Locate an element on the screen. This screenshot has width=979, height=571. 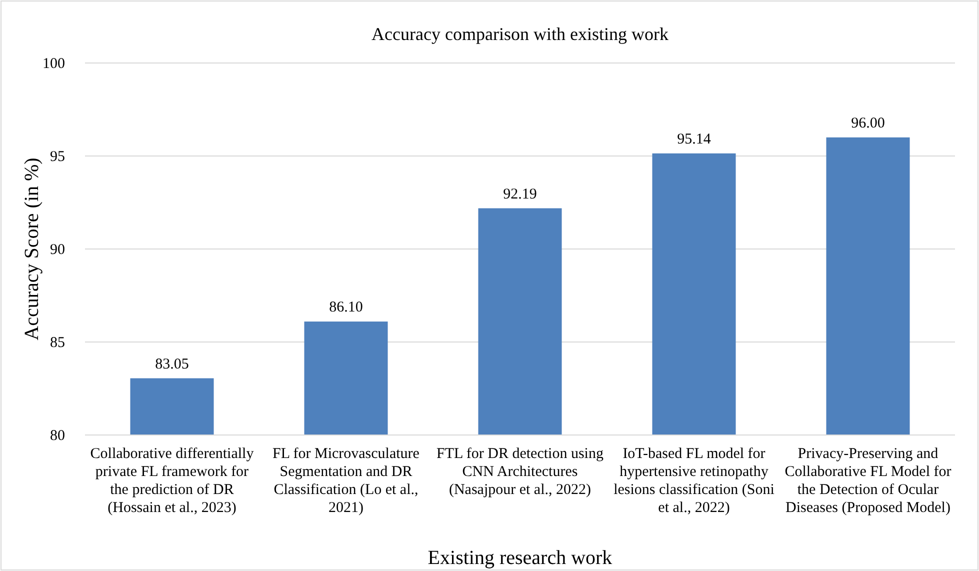
y-tick-label: 100 is located at coordinates (53, 64).